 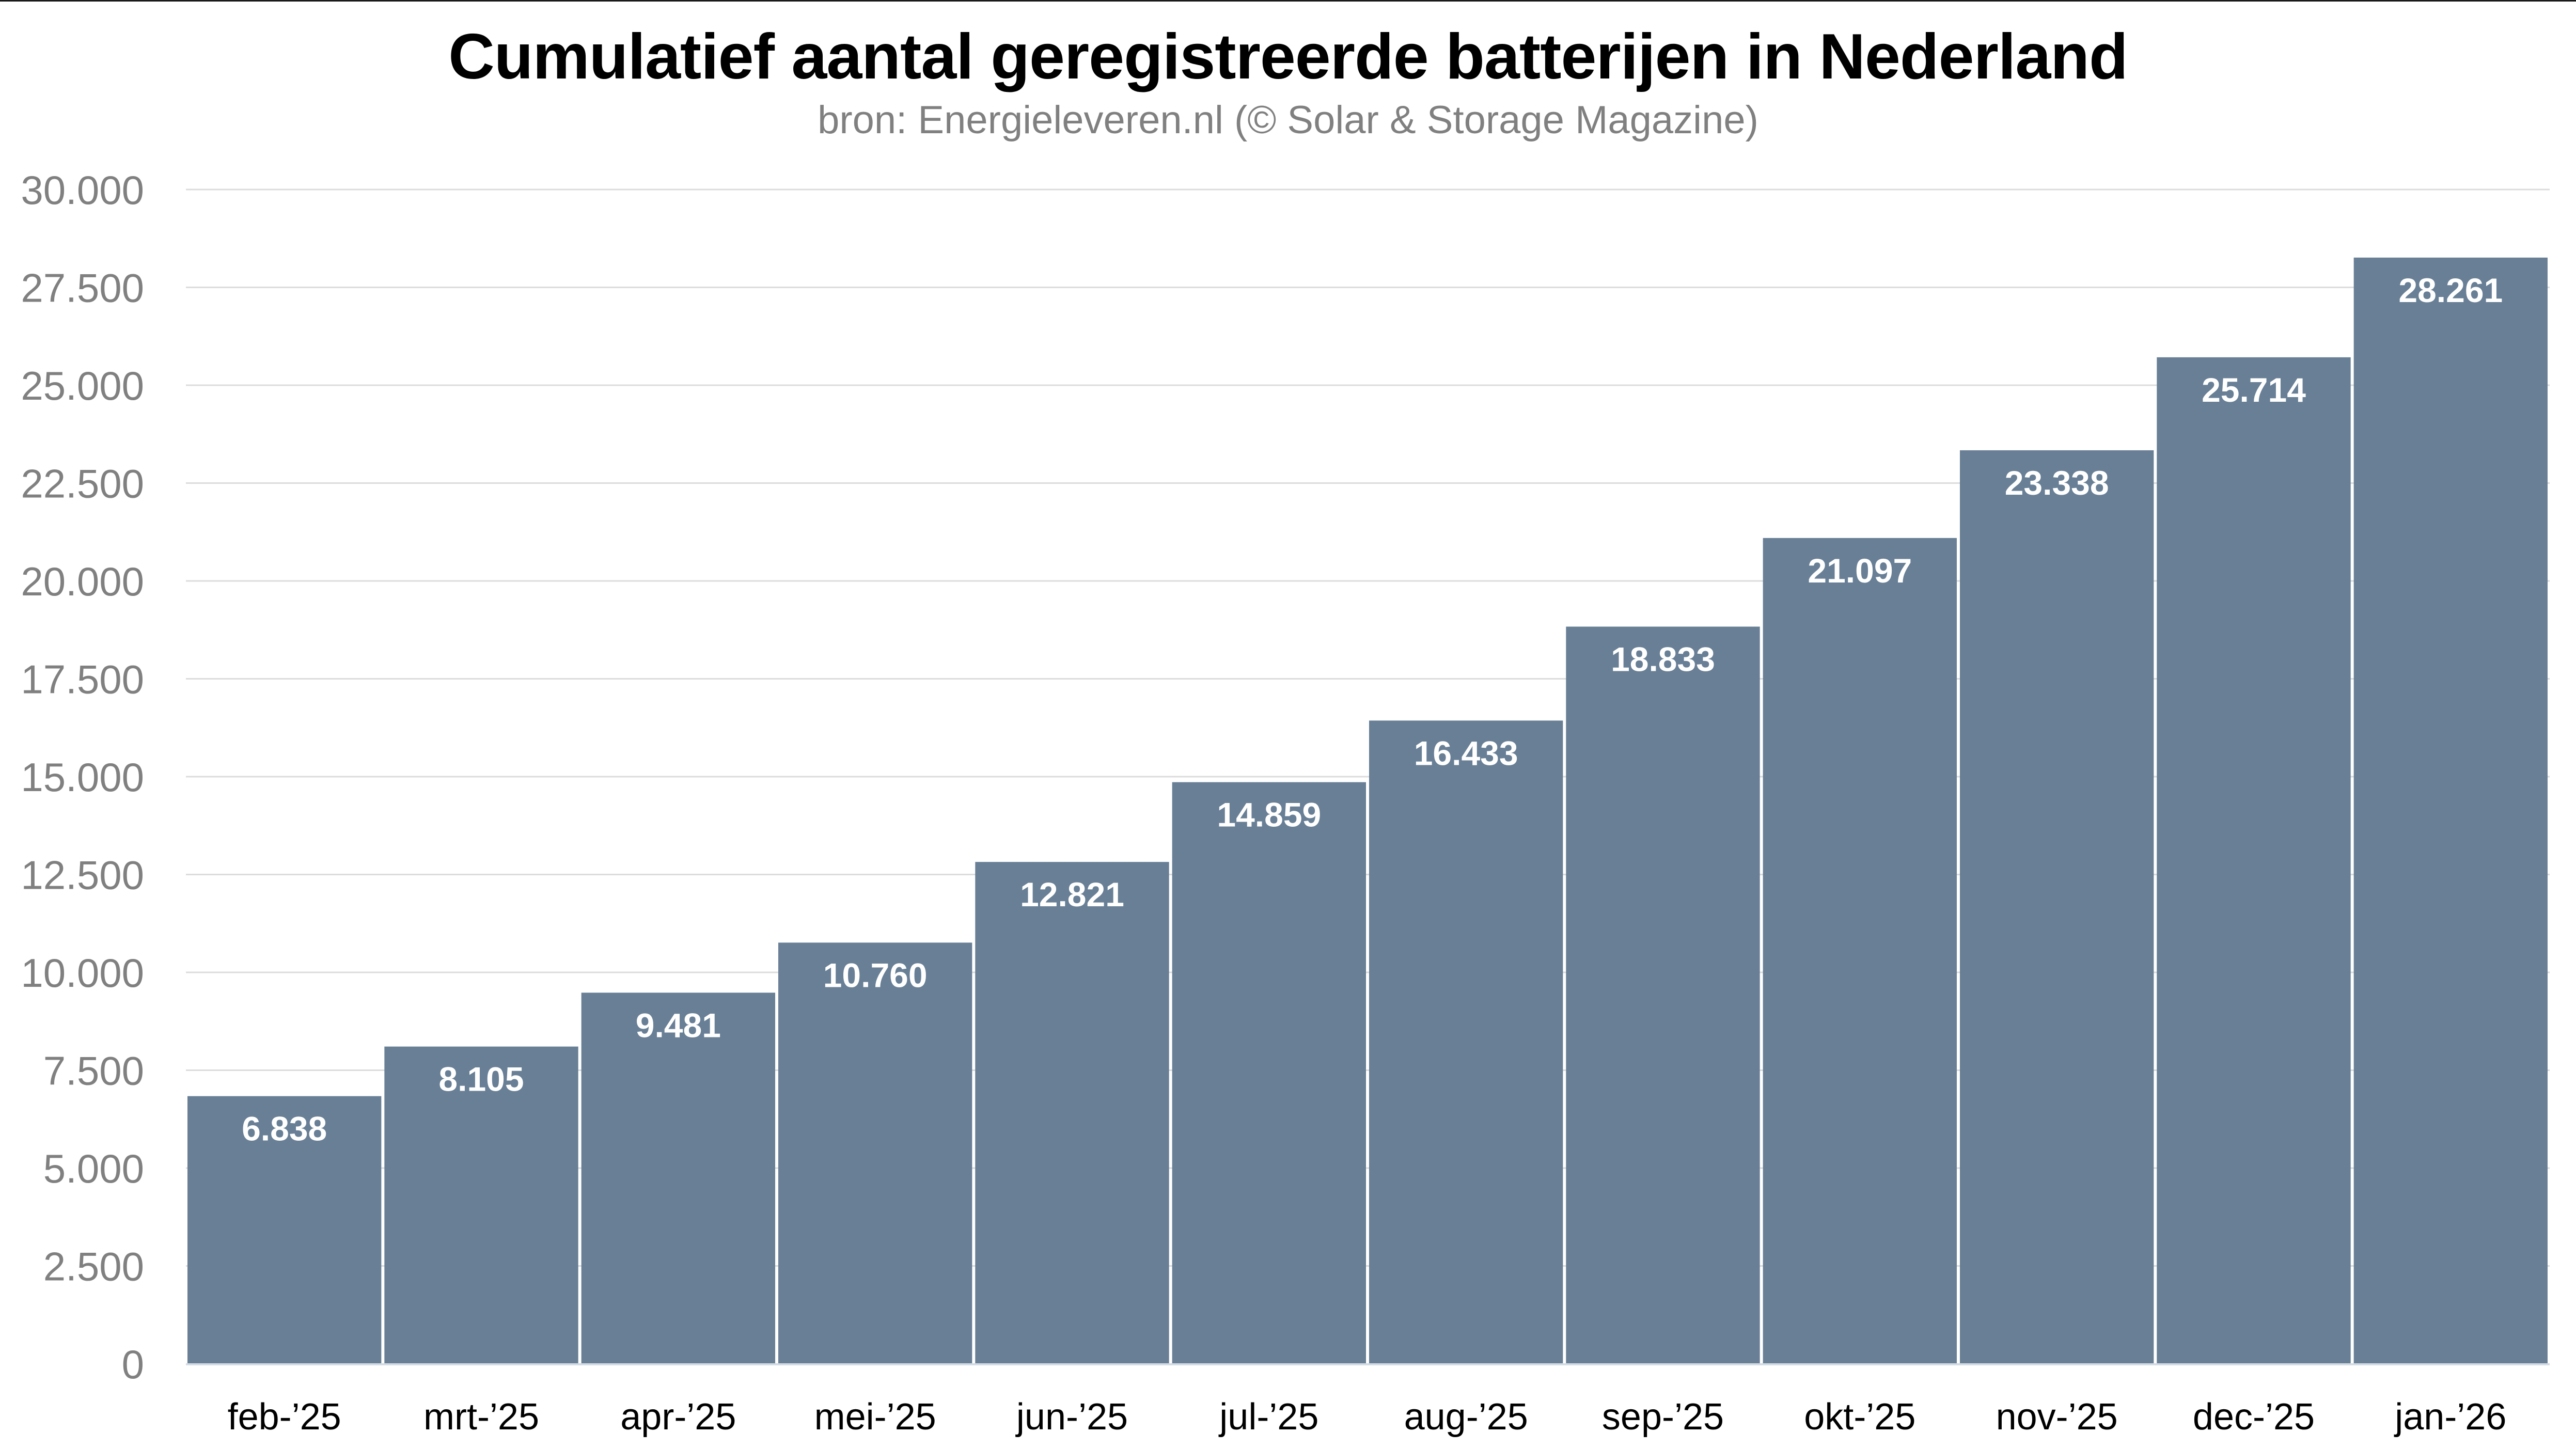 What do you see at coordinates (82, 288) in the screenshot?
I see `y-tick-label: 27.500` at bounding box center [82, 288].